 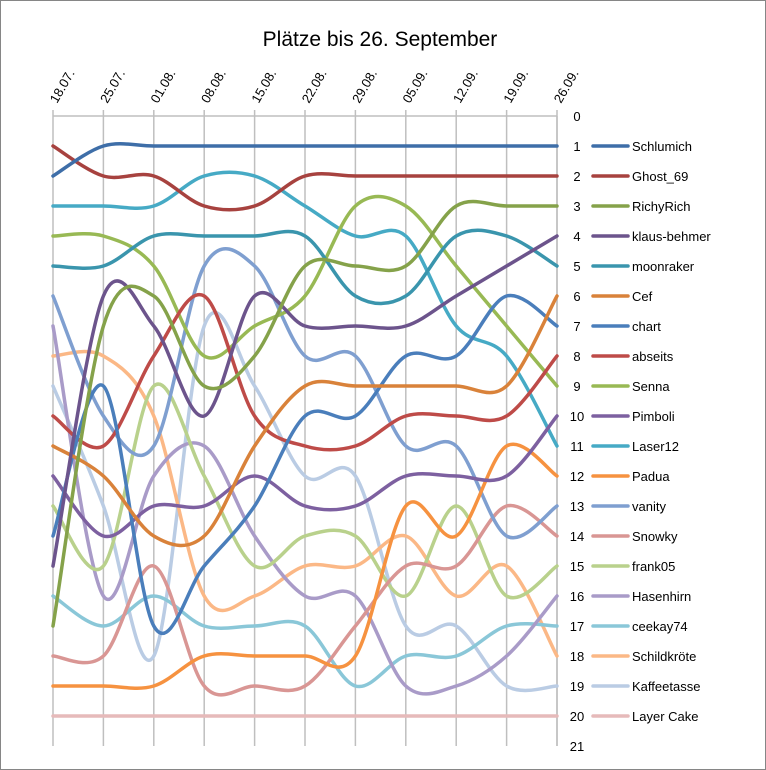 I want to click on y-tick-label: 20, so click(x=577, y=716).